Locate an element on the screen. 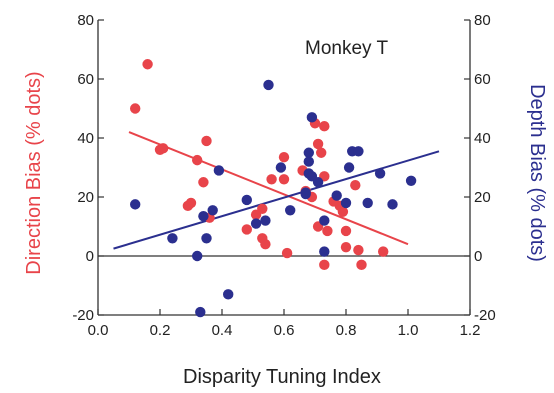 This screenshot has width=554, height=393. left-y-tick-label: 60 is located at coordinates (85, 79).